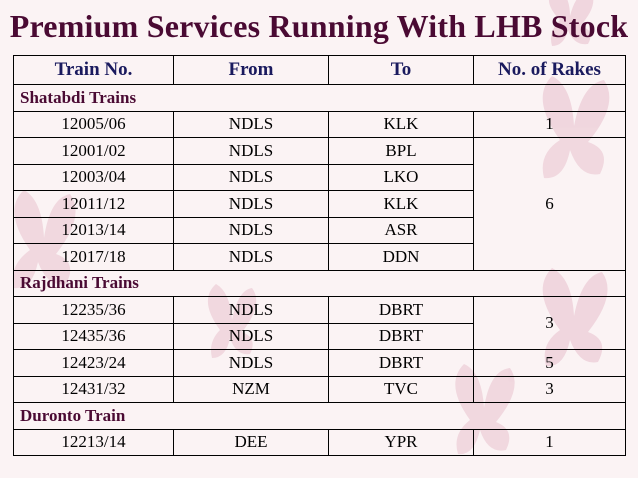  I want to click on train-no-cell: 12213/14, so click(93, 442).